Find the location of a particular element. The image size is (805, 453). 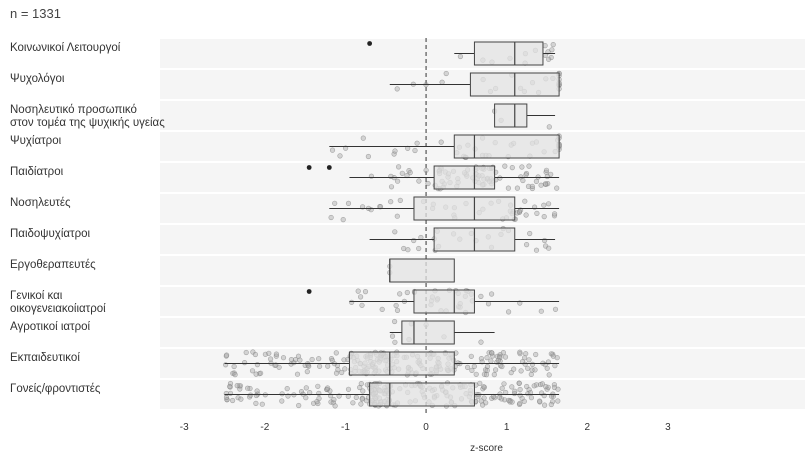

category-label-line: Παιδοψυχίατροι is located at coordinates (50, 234).